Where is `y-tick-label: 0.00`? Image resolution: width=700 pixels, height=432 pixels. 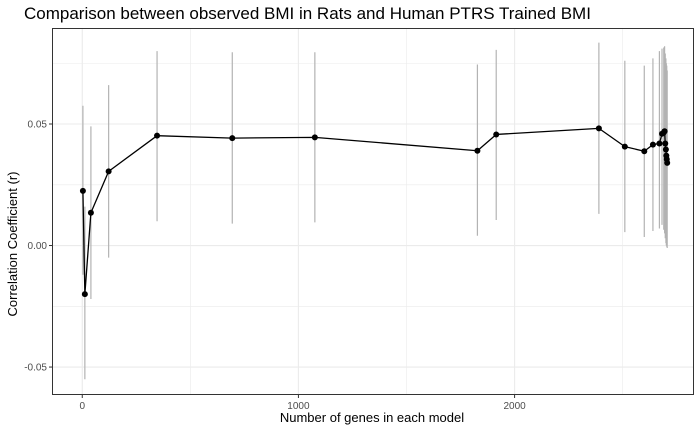
y-tick-label: 0.00 is located at coordinates (38, 246).